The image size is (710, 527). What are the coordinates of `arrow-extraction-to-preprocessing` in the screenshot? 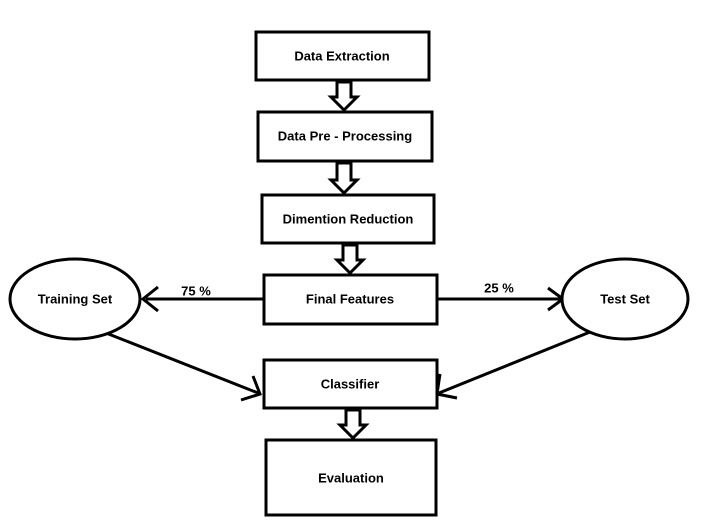 It's located at (344, 96).